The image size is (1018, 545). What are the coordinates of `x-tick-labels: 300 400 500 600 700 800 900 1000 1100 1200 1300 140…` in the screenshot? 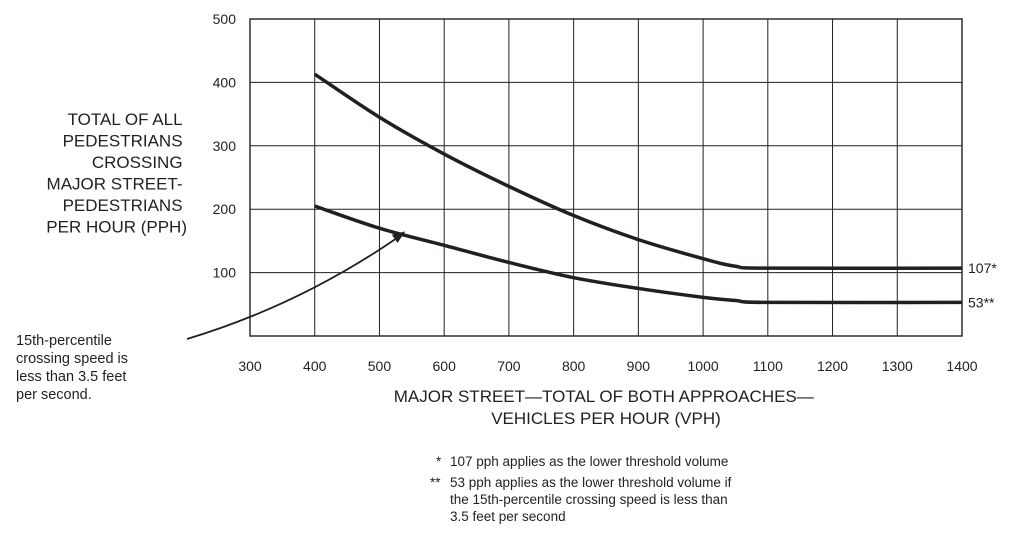 It's located at (607, 366).